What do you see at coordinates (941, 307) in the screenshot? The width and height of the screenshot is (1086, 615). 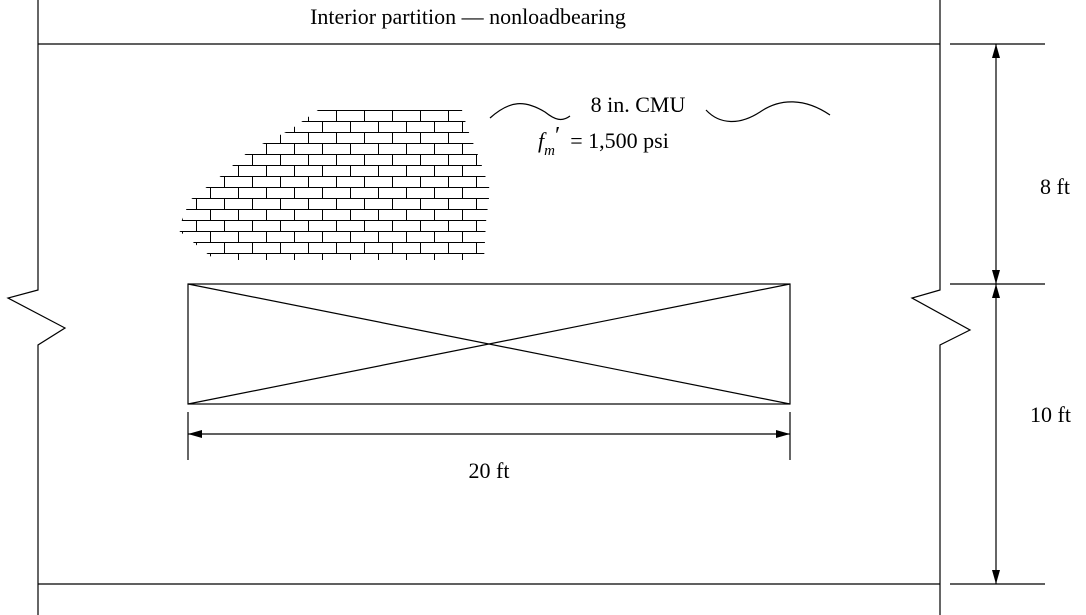 I see `right-wall-break` at bounding box center [941, 307].